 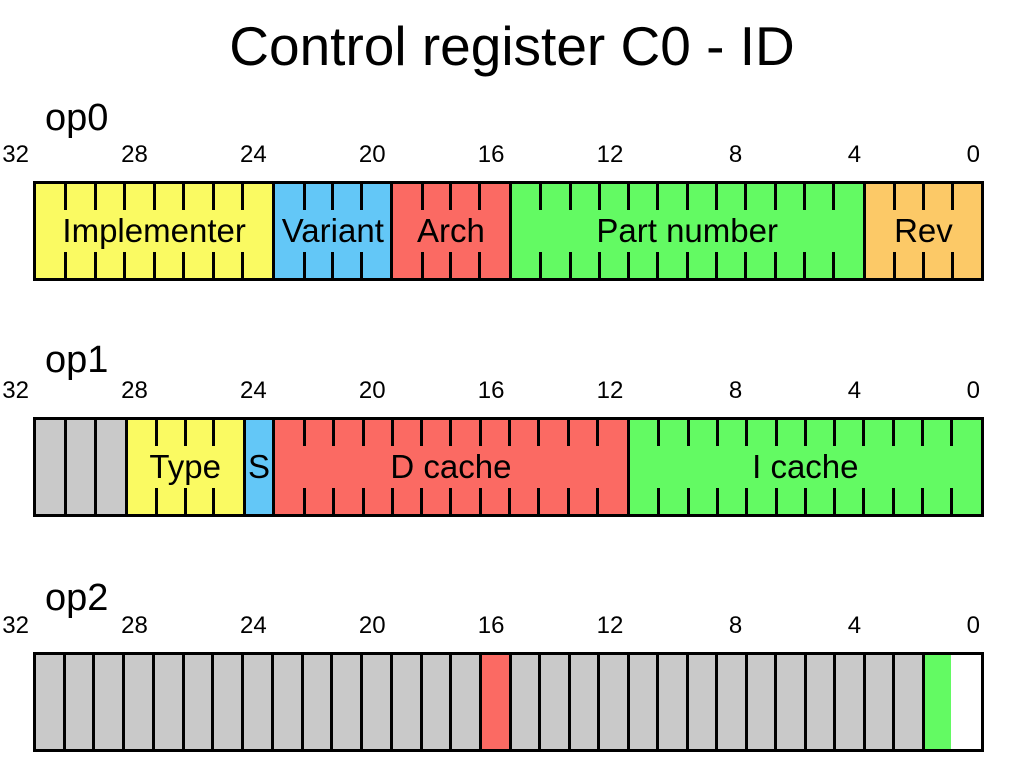 I want to click on field-d-cache: D cache, so click(x=449, y=467).